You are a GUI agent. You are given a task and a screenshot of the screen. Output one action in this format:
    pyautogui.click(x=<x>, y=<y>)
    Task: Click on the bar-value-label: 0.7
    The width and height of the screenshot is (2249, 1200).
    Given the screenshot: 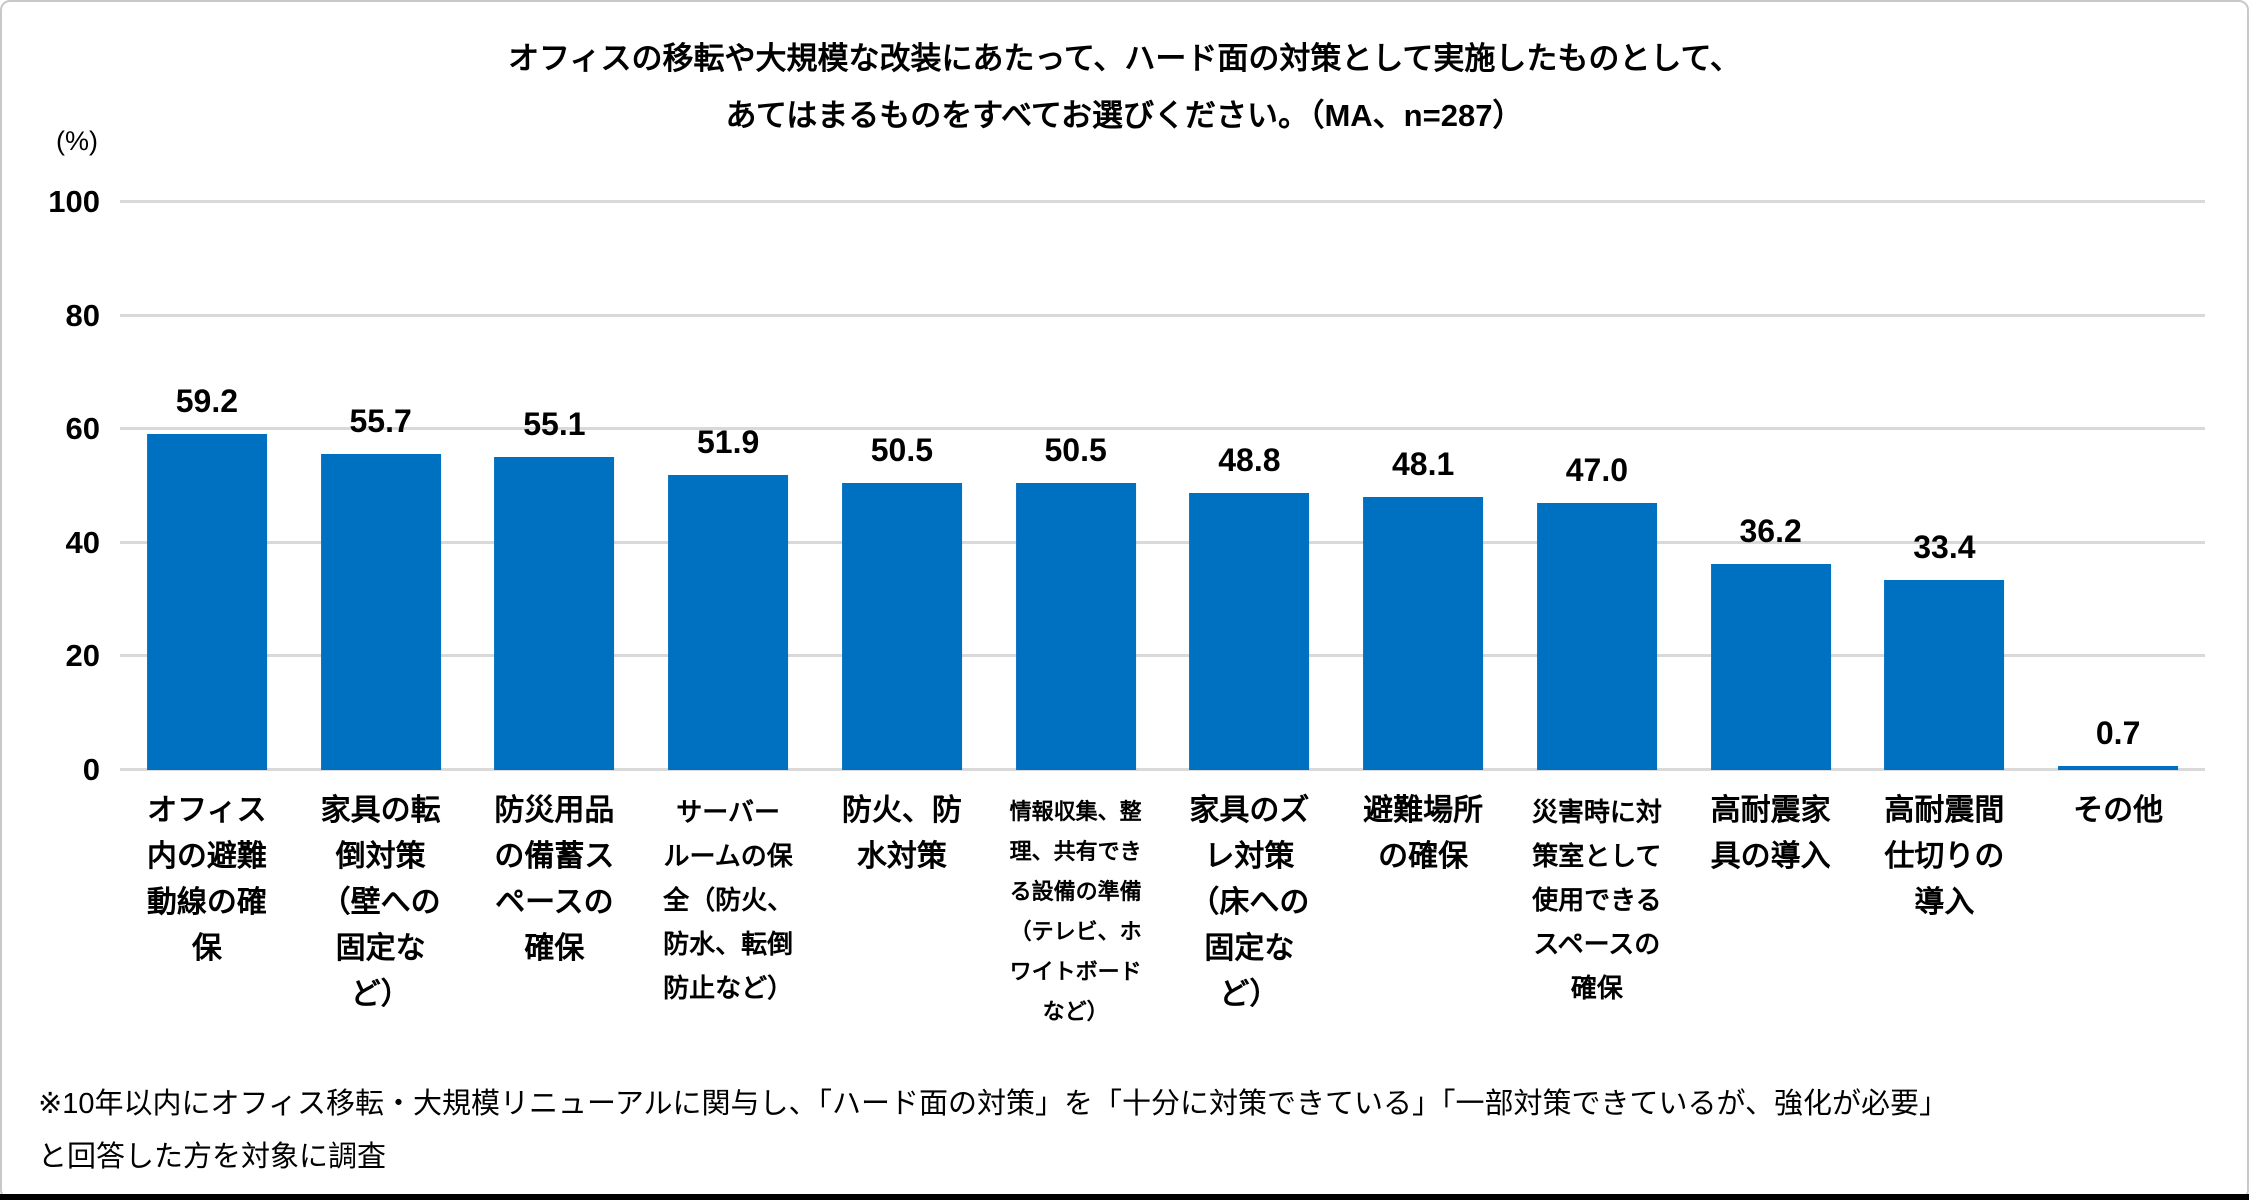 What is the action you would take?
    pyautogui.click(x=2118, y=733)
    